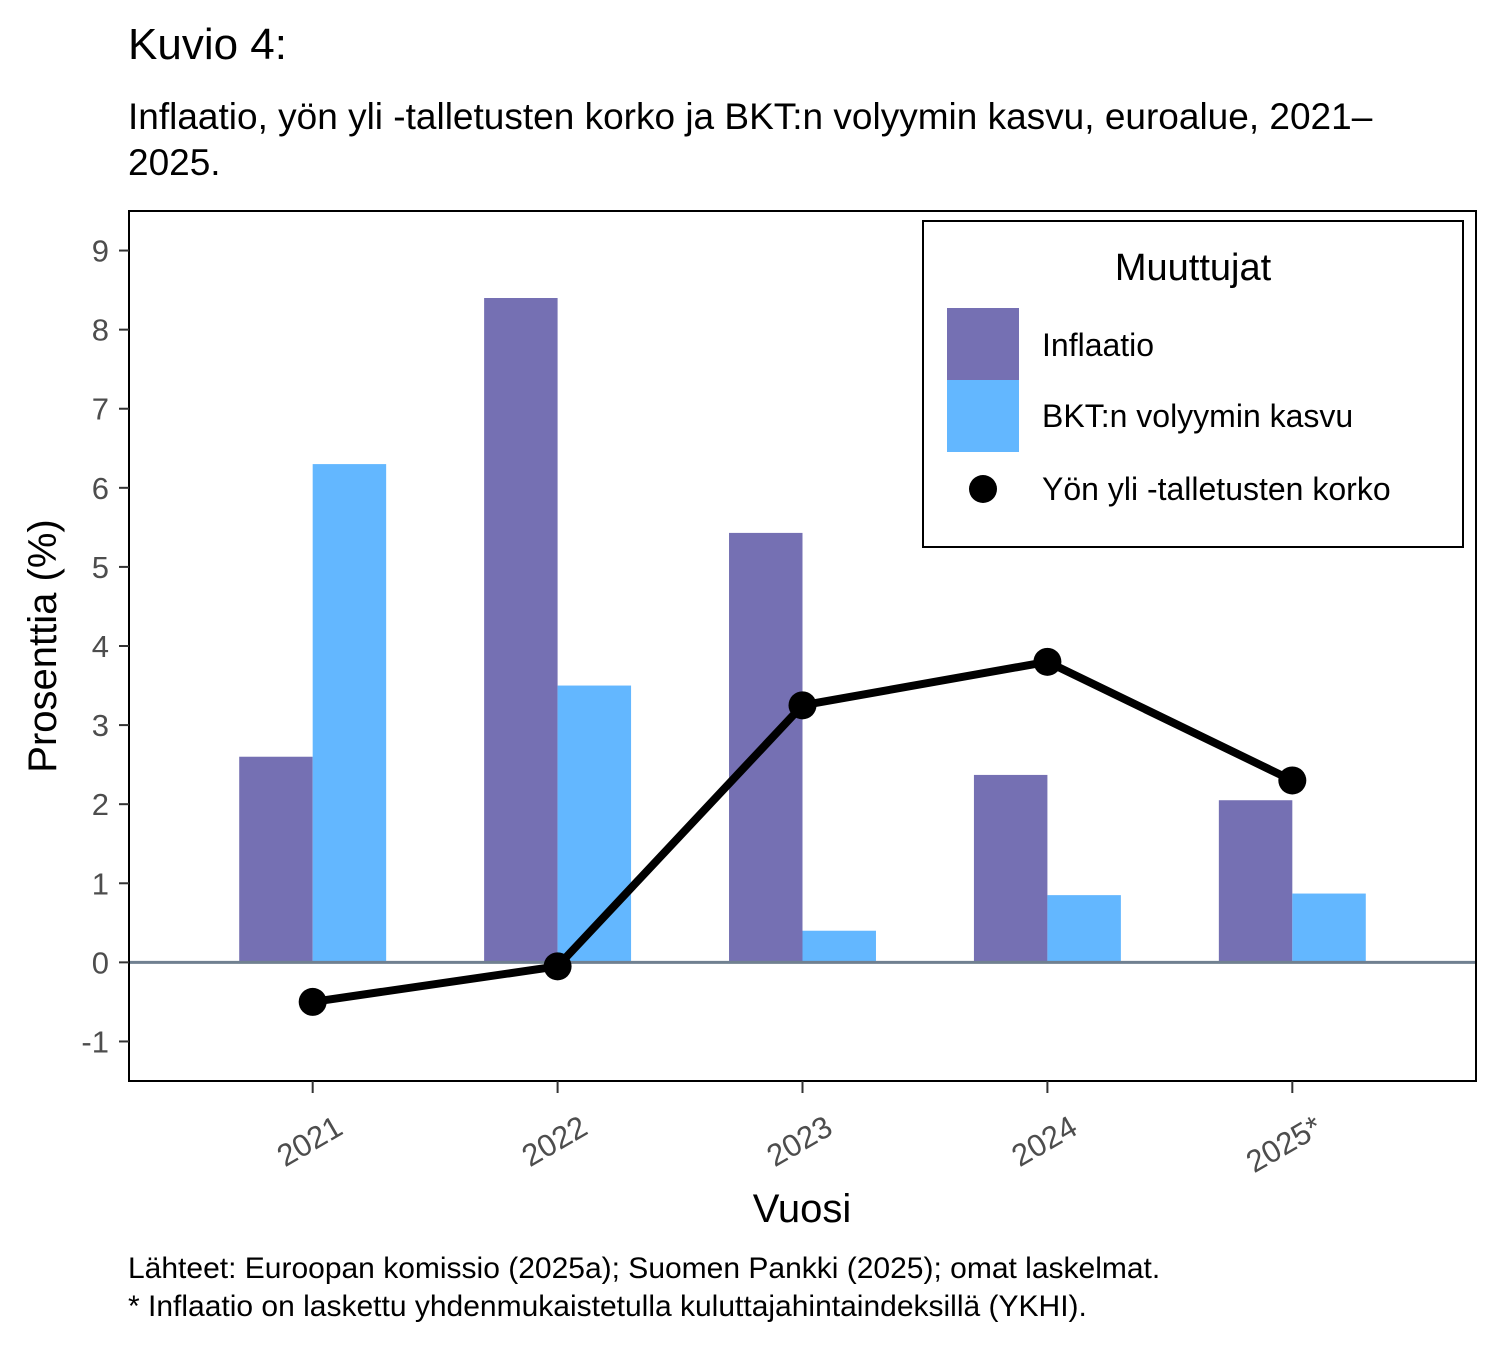 This screenshot has width=1500, height=1350. I want to click on x-tick-label: 2022, so click(554, 1141).